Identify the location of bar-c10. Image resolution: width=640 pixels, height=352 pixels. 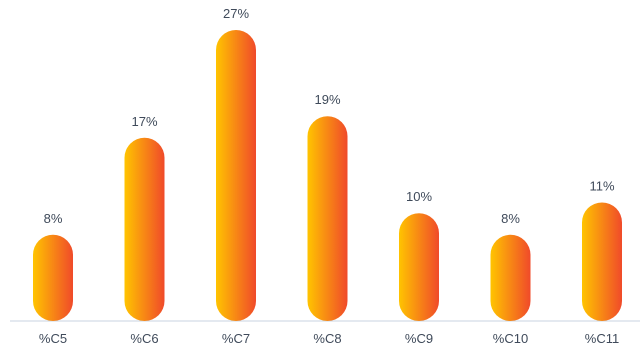
(511, 278).